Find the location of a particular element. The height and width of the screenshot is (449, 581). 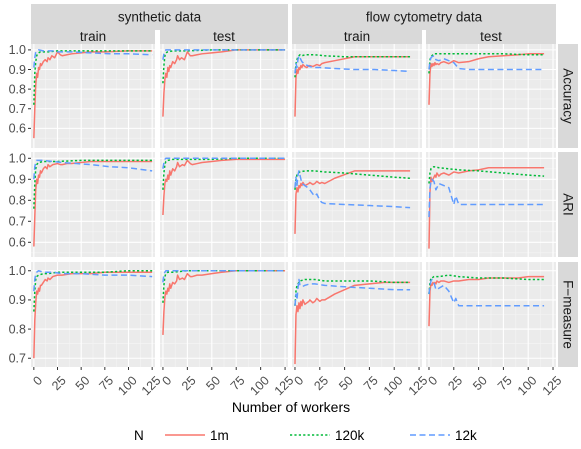

panel-r1-c4 is located at coordinates (491, 96).